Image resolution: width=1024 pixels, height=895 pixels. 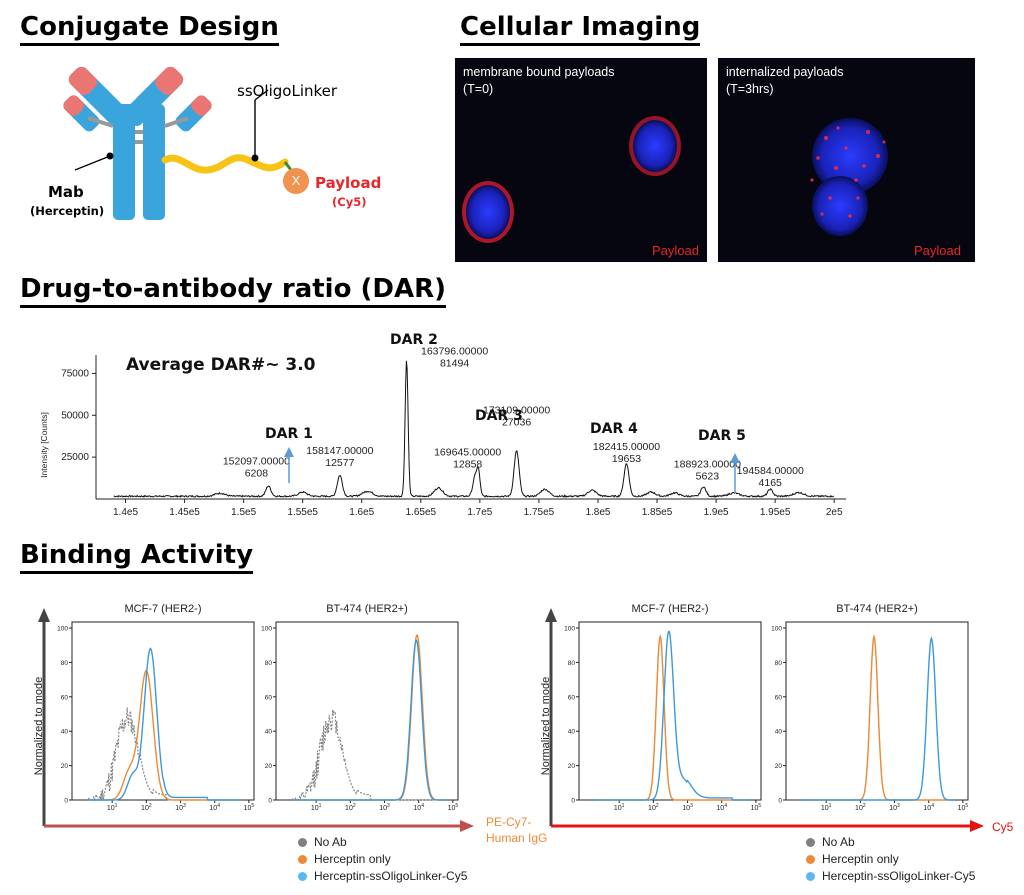 I want to click on dar-peak-mass: 173109.00000, so click(x=516, y=411).